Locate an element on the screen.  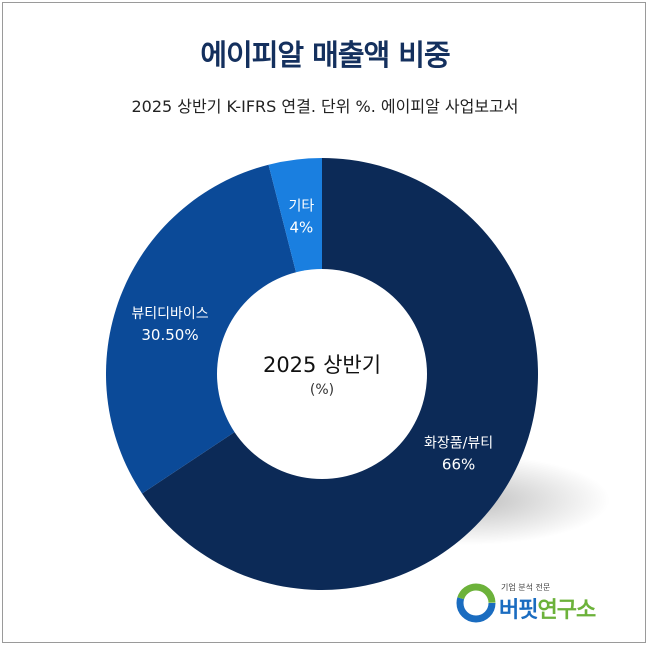
logo: 기업 분석 전문 버핏연구소 is located at coordinates (535, 602).